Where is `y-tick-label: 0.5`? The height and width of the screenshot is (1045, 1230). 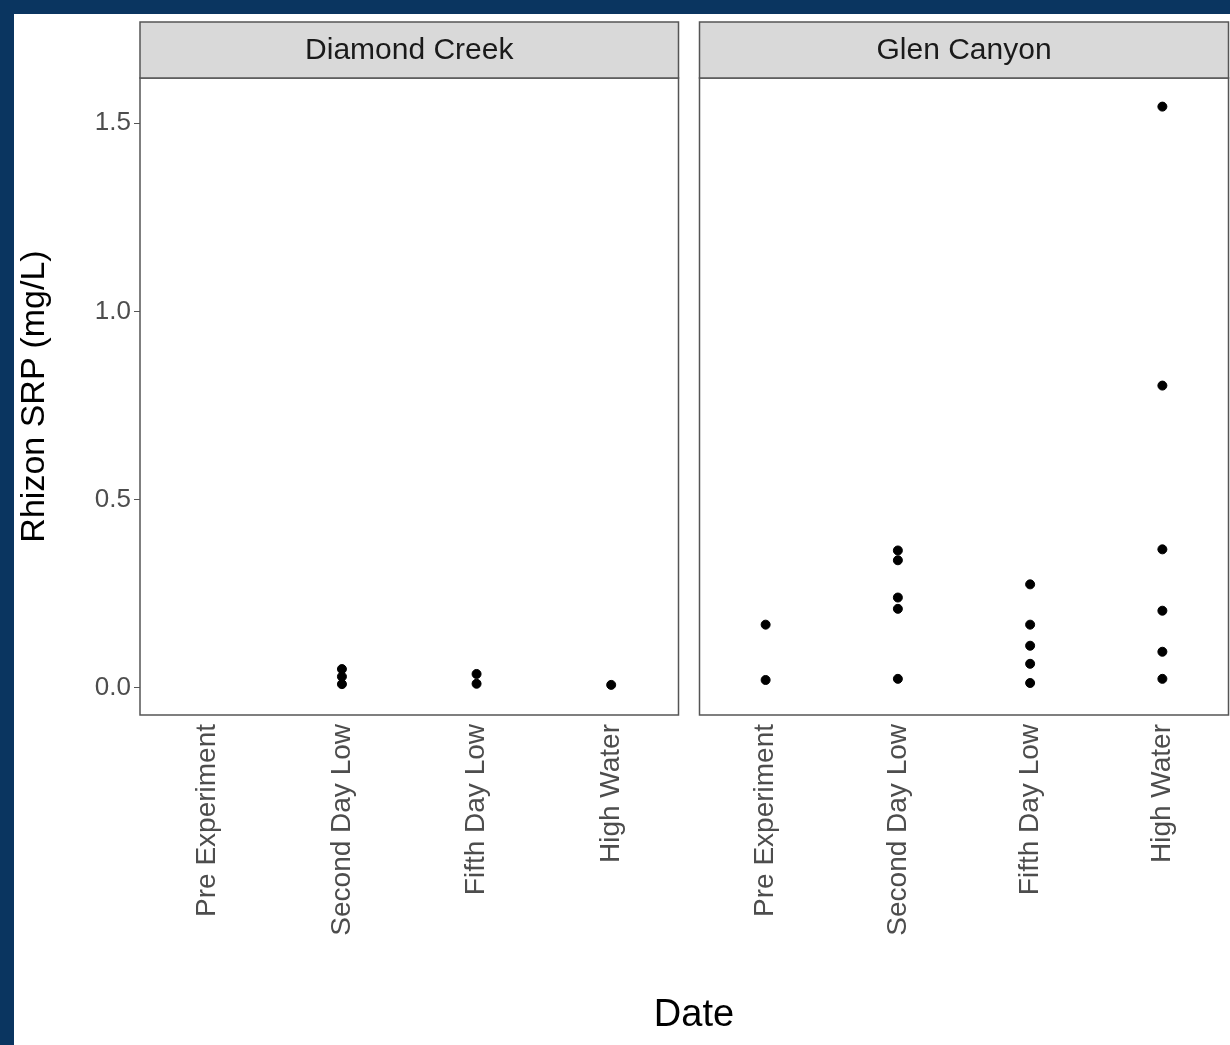 y-tick-label: 0.5 is located at coordinates (112, 497).